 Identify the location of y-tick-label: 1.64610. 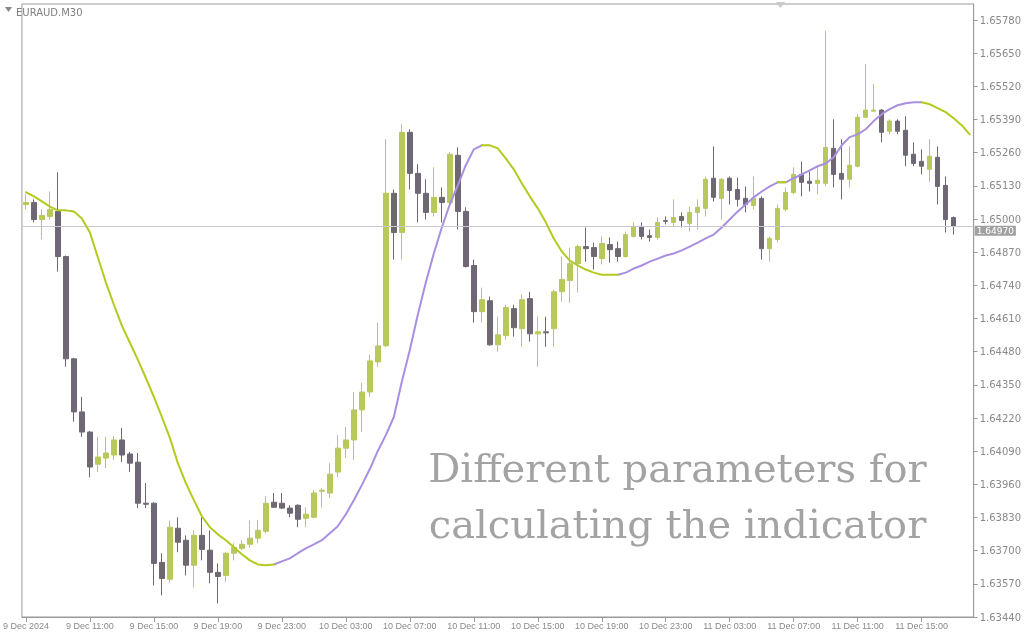
(1000, 319).